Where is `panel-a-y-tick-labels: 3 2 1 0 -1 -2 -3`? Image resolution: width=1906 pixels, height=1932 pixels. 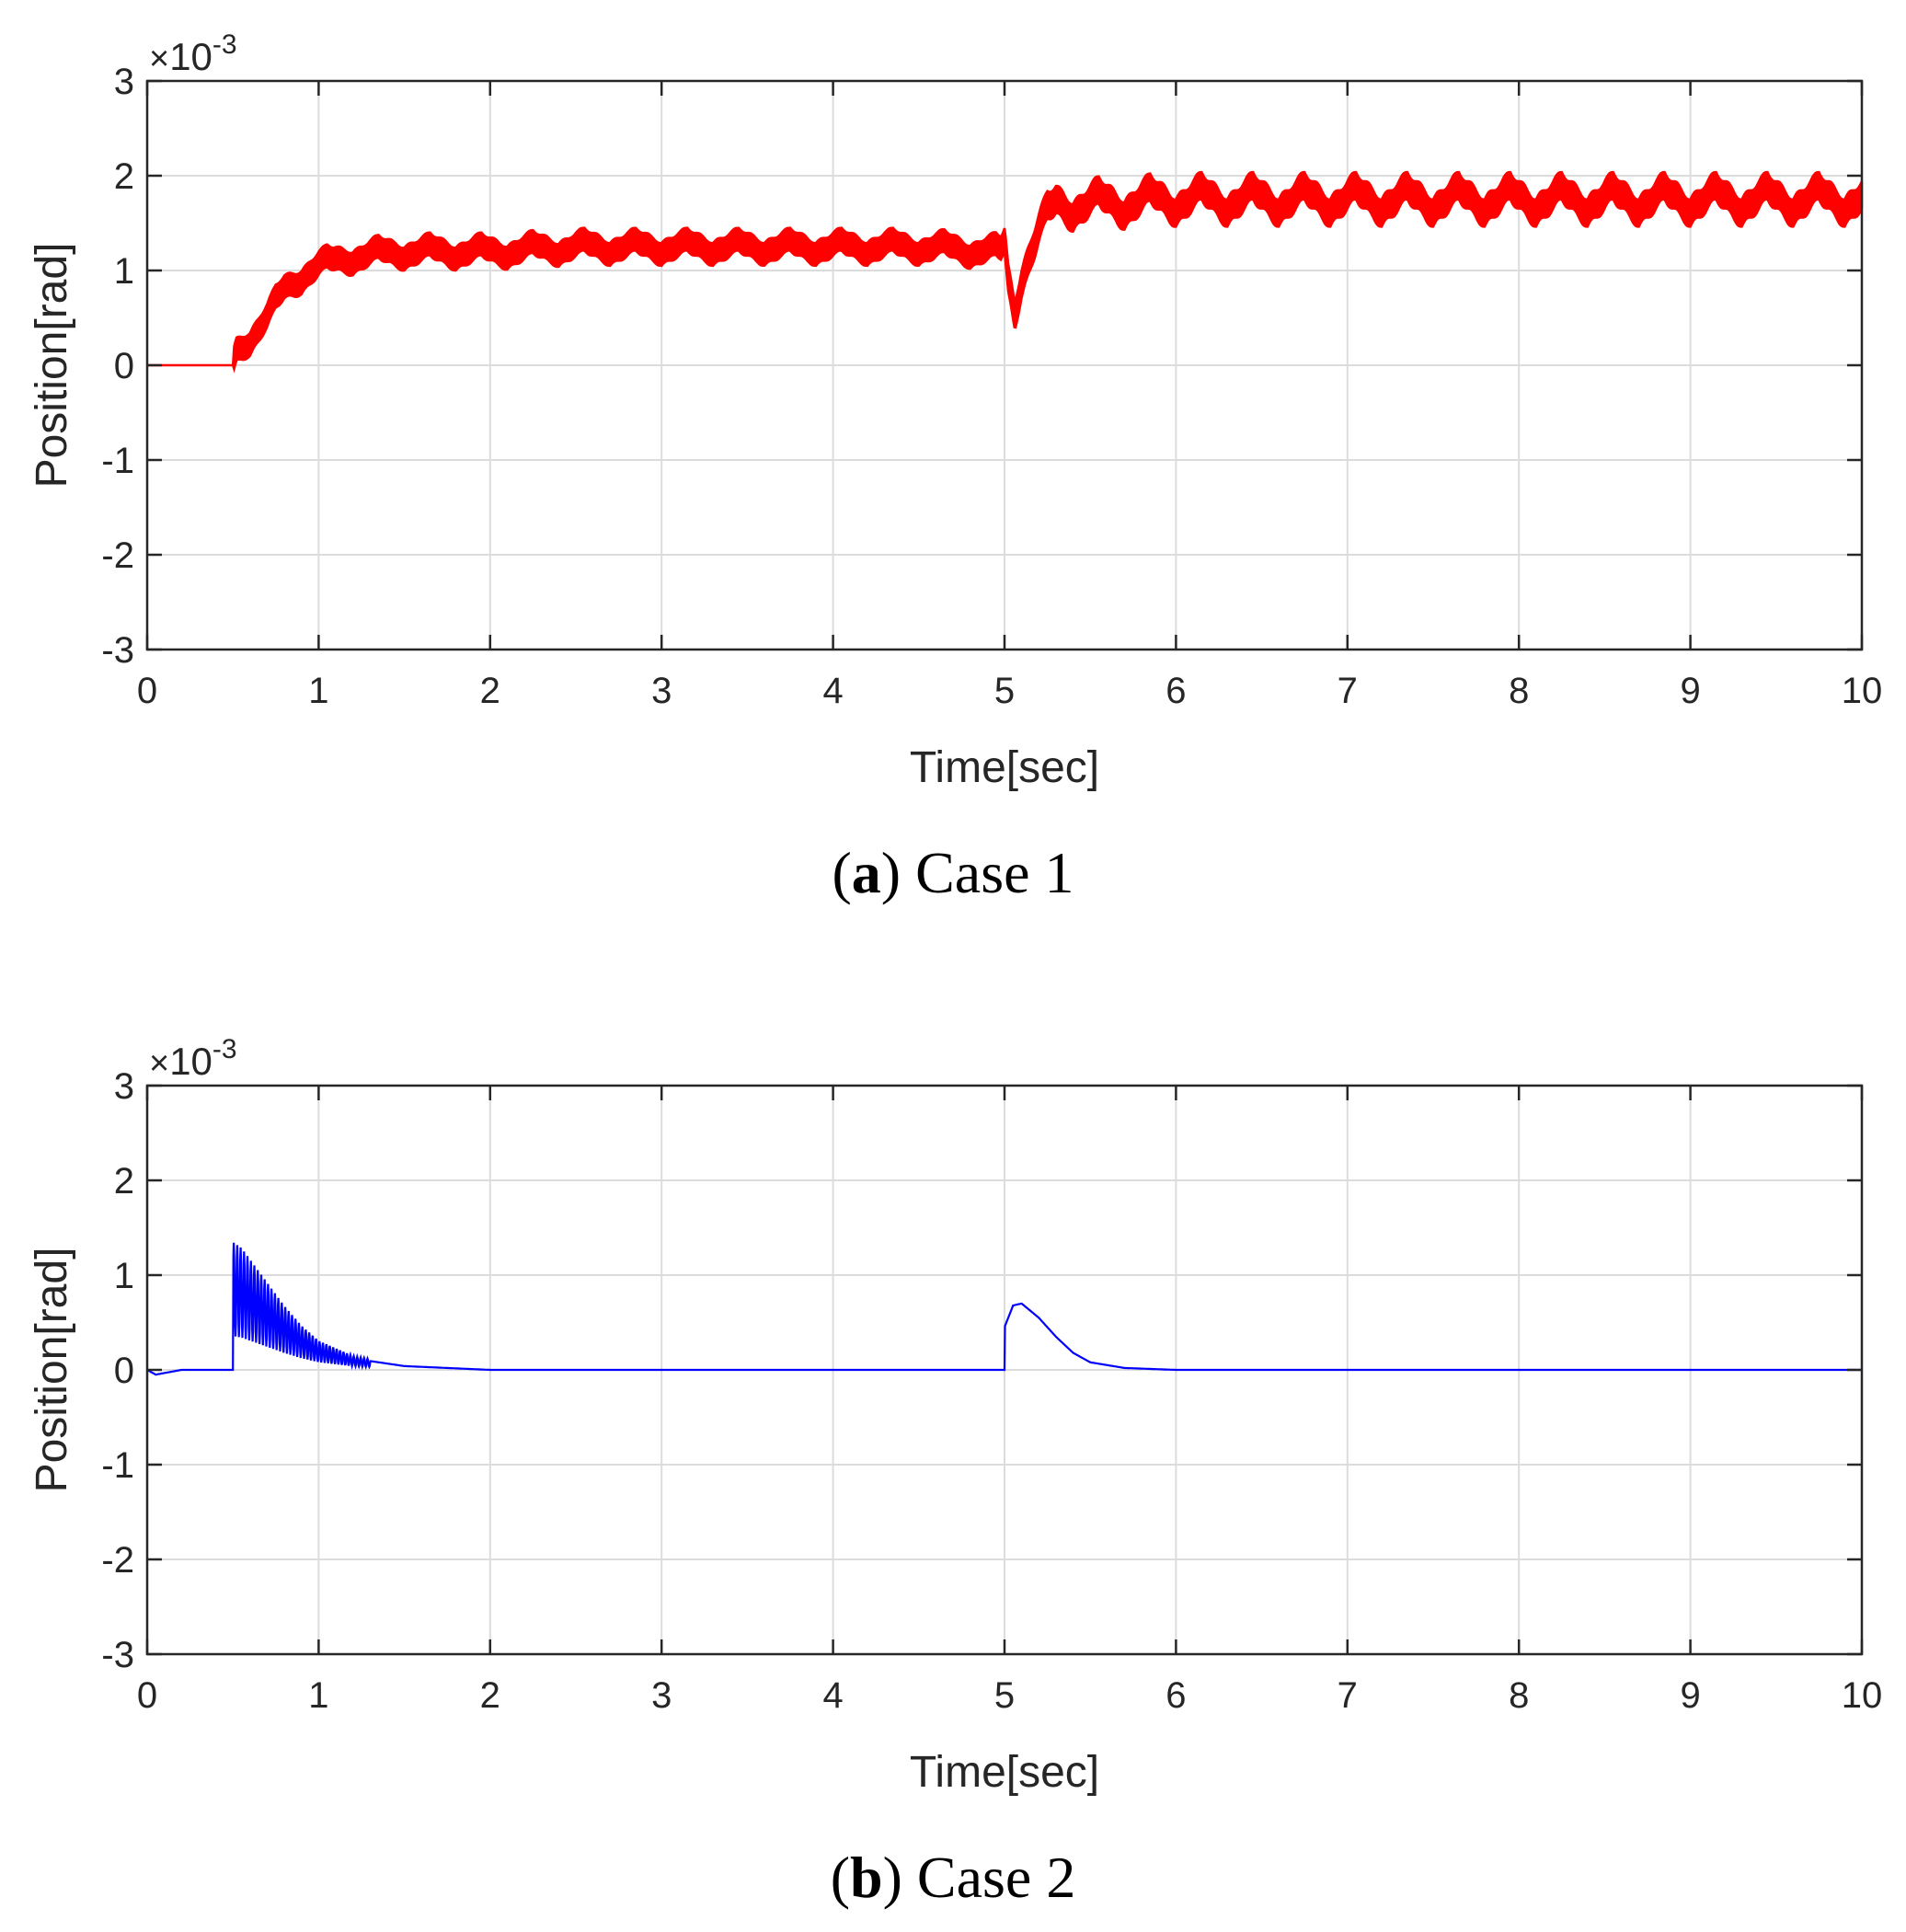
panel-a-y-tick-labels: 3 2 1 0 -1 -2 -3 is located at coordinates (117, 366).